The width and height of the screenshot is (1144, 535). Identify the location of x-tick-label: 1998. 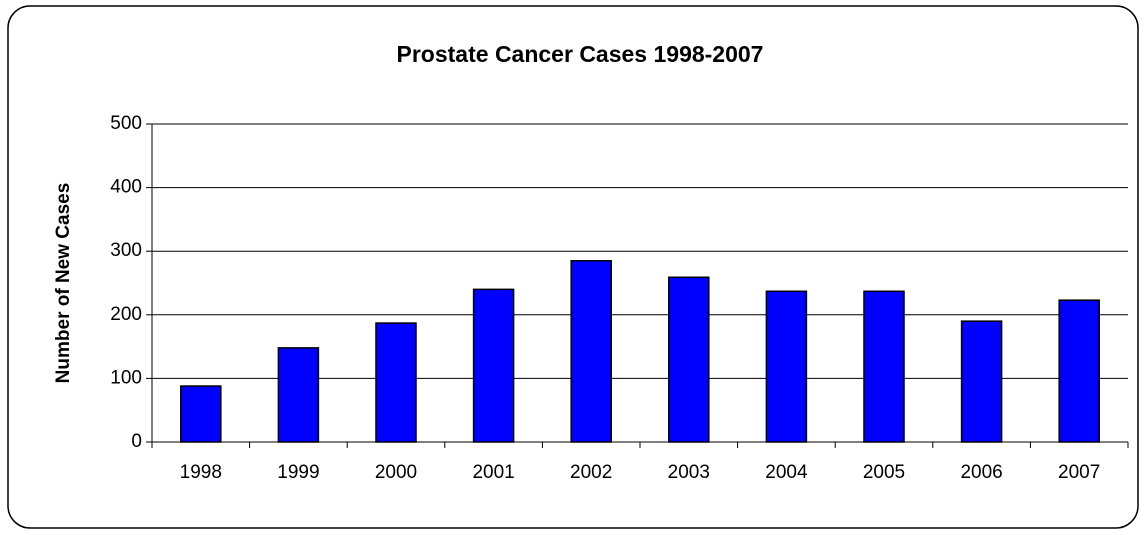
(201, 472).